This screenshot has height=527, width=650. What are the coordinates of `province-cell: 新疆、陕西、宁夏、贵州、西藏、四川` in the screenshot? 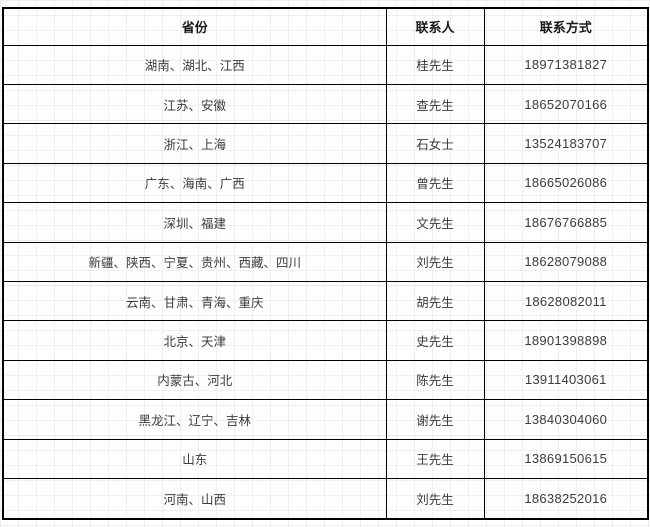 It's located at (194, 261).